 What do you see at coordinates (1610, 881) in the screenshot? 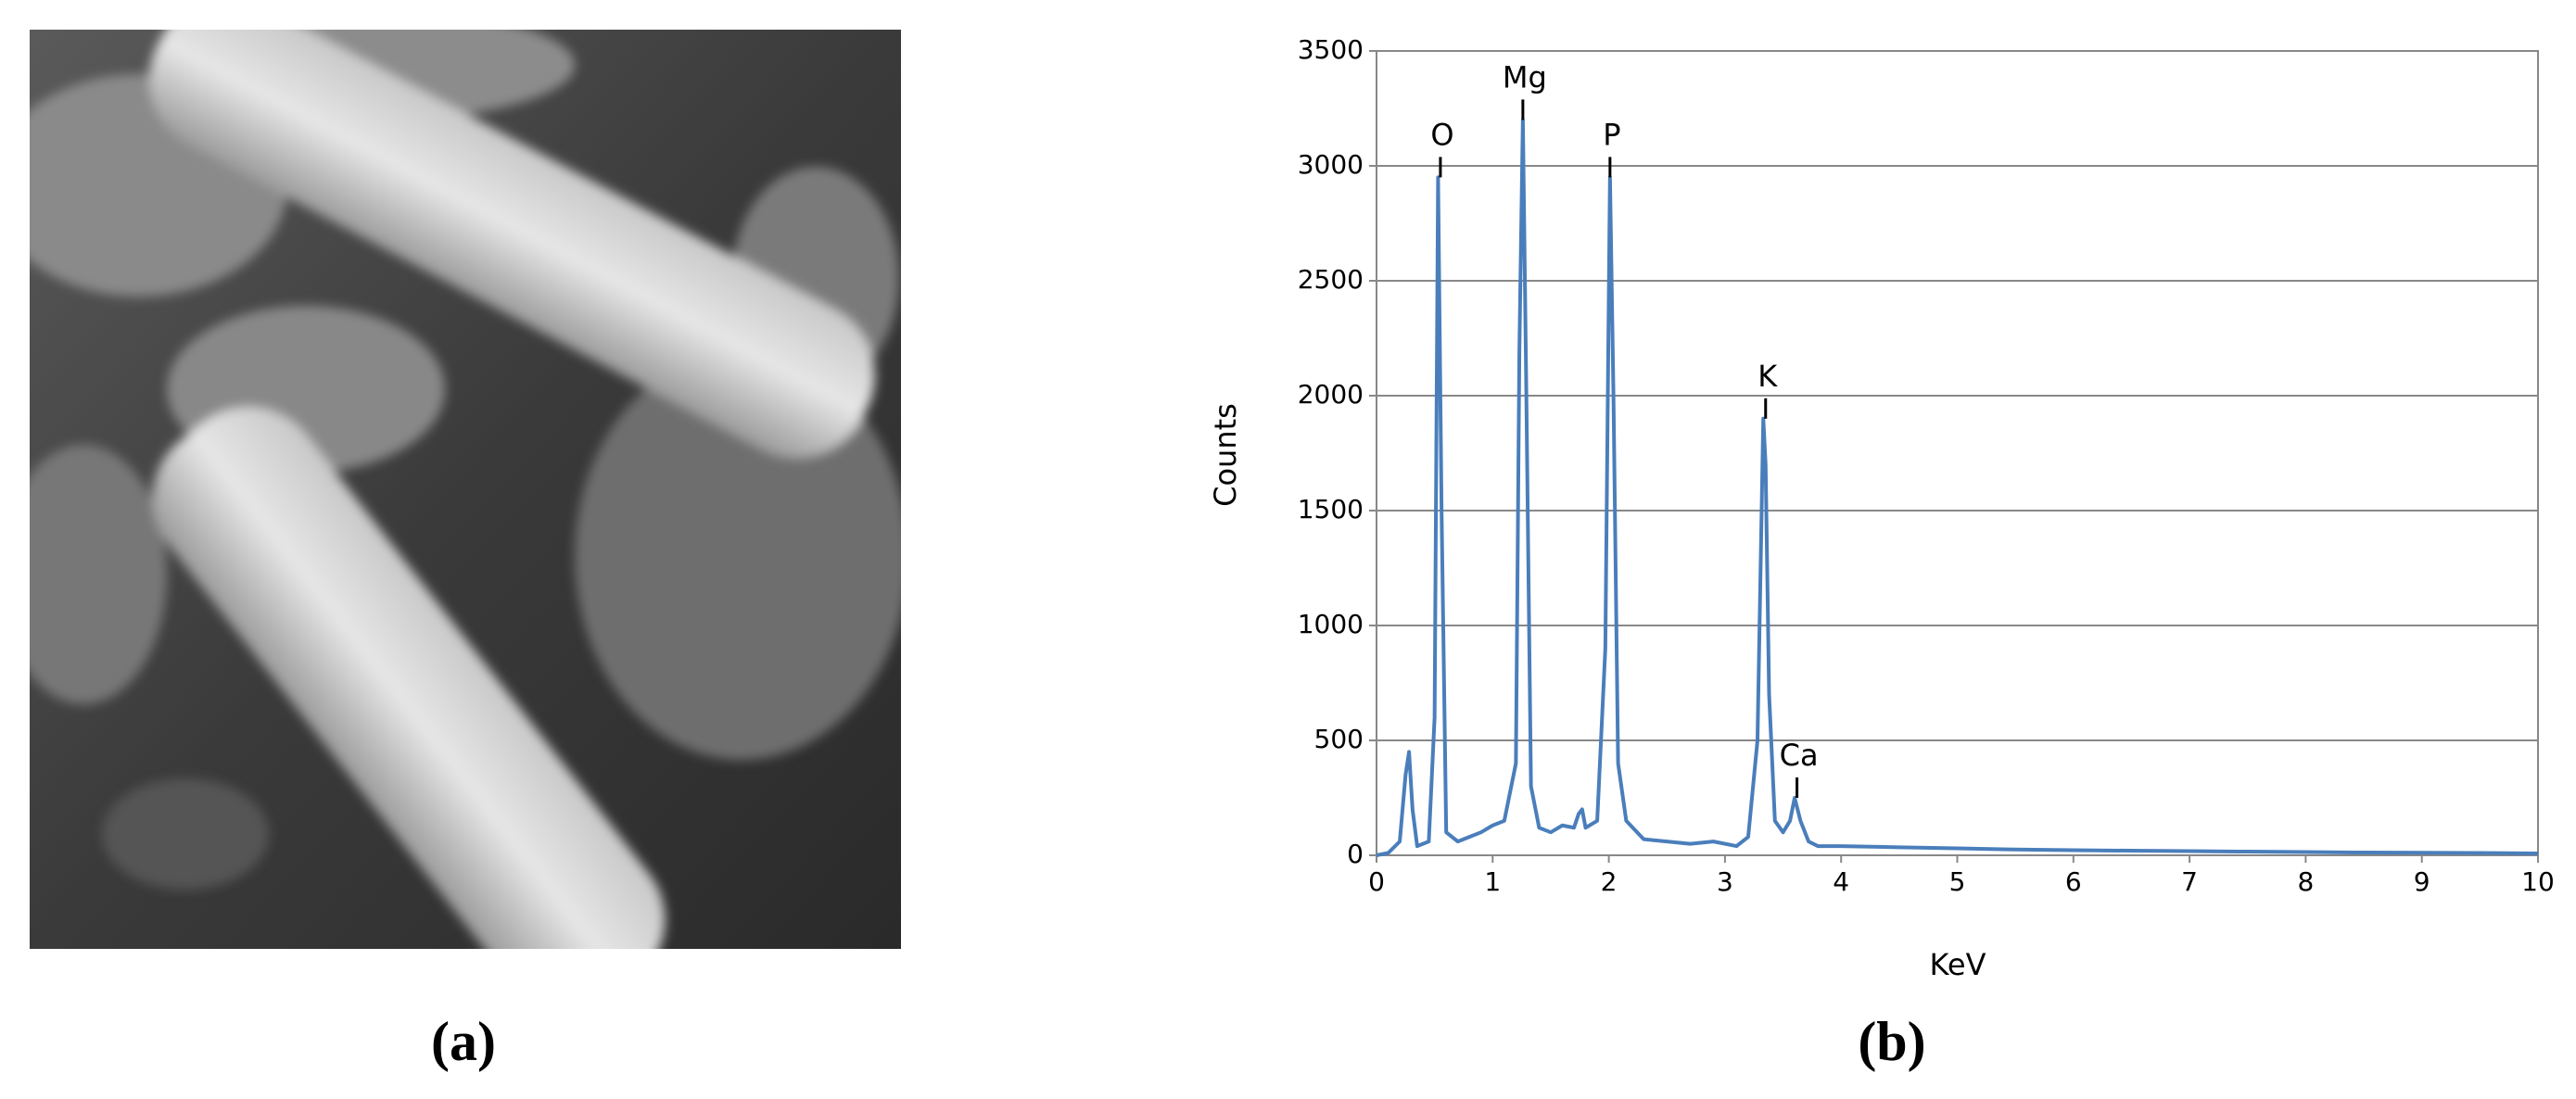
I see `x-tick-label: 2` at bounding box center [1610, 881].